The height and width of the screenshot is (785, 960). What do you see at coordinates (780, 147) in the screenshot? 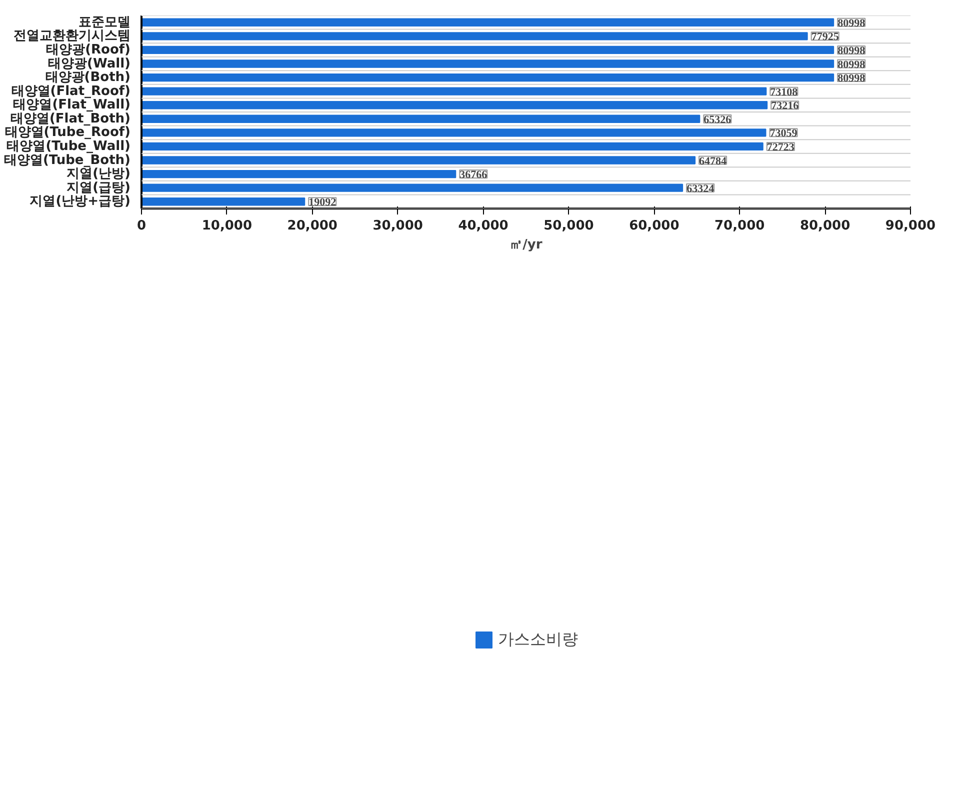
I see `data-label: 72723` at bounding box center [780, 147].